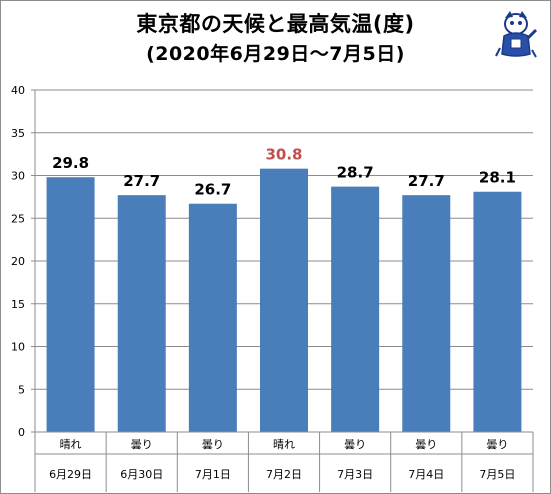 This screenshot has width=551, height=494. Describe the element at coordinates (70, 474) in the screenshot. I see `x-date-label: 6月29日` at that location.